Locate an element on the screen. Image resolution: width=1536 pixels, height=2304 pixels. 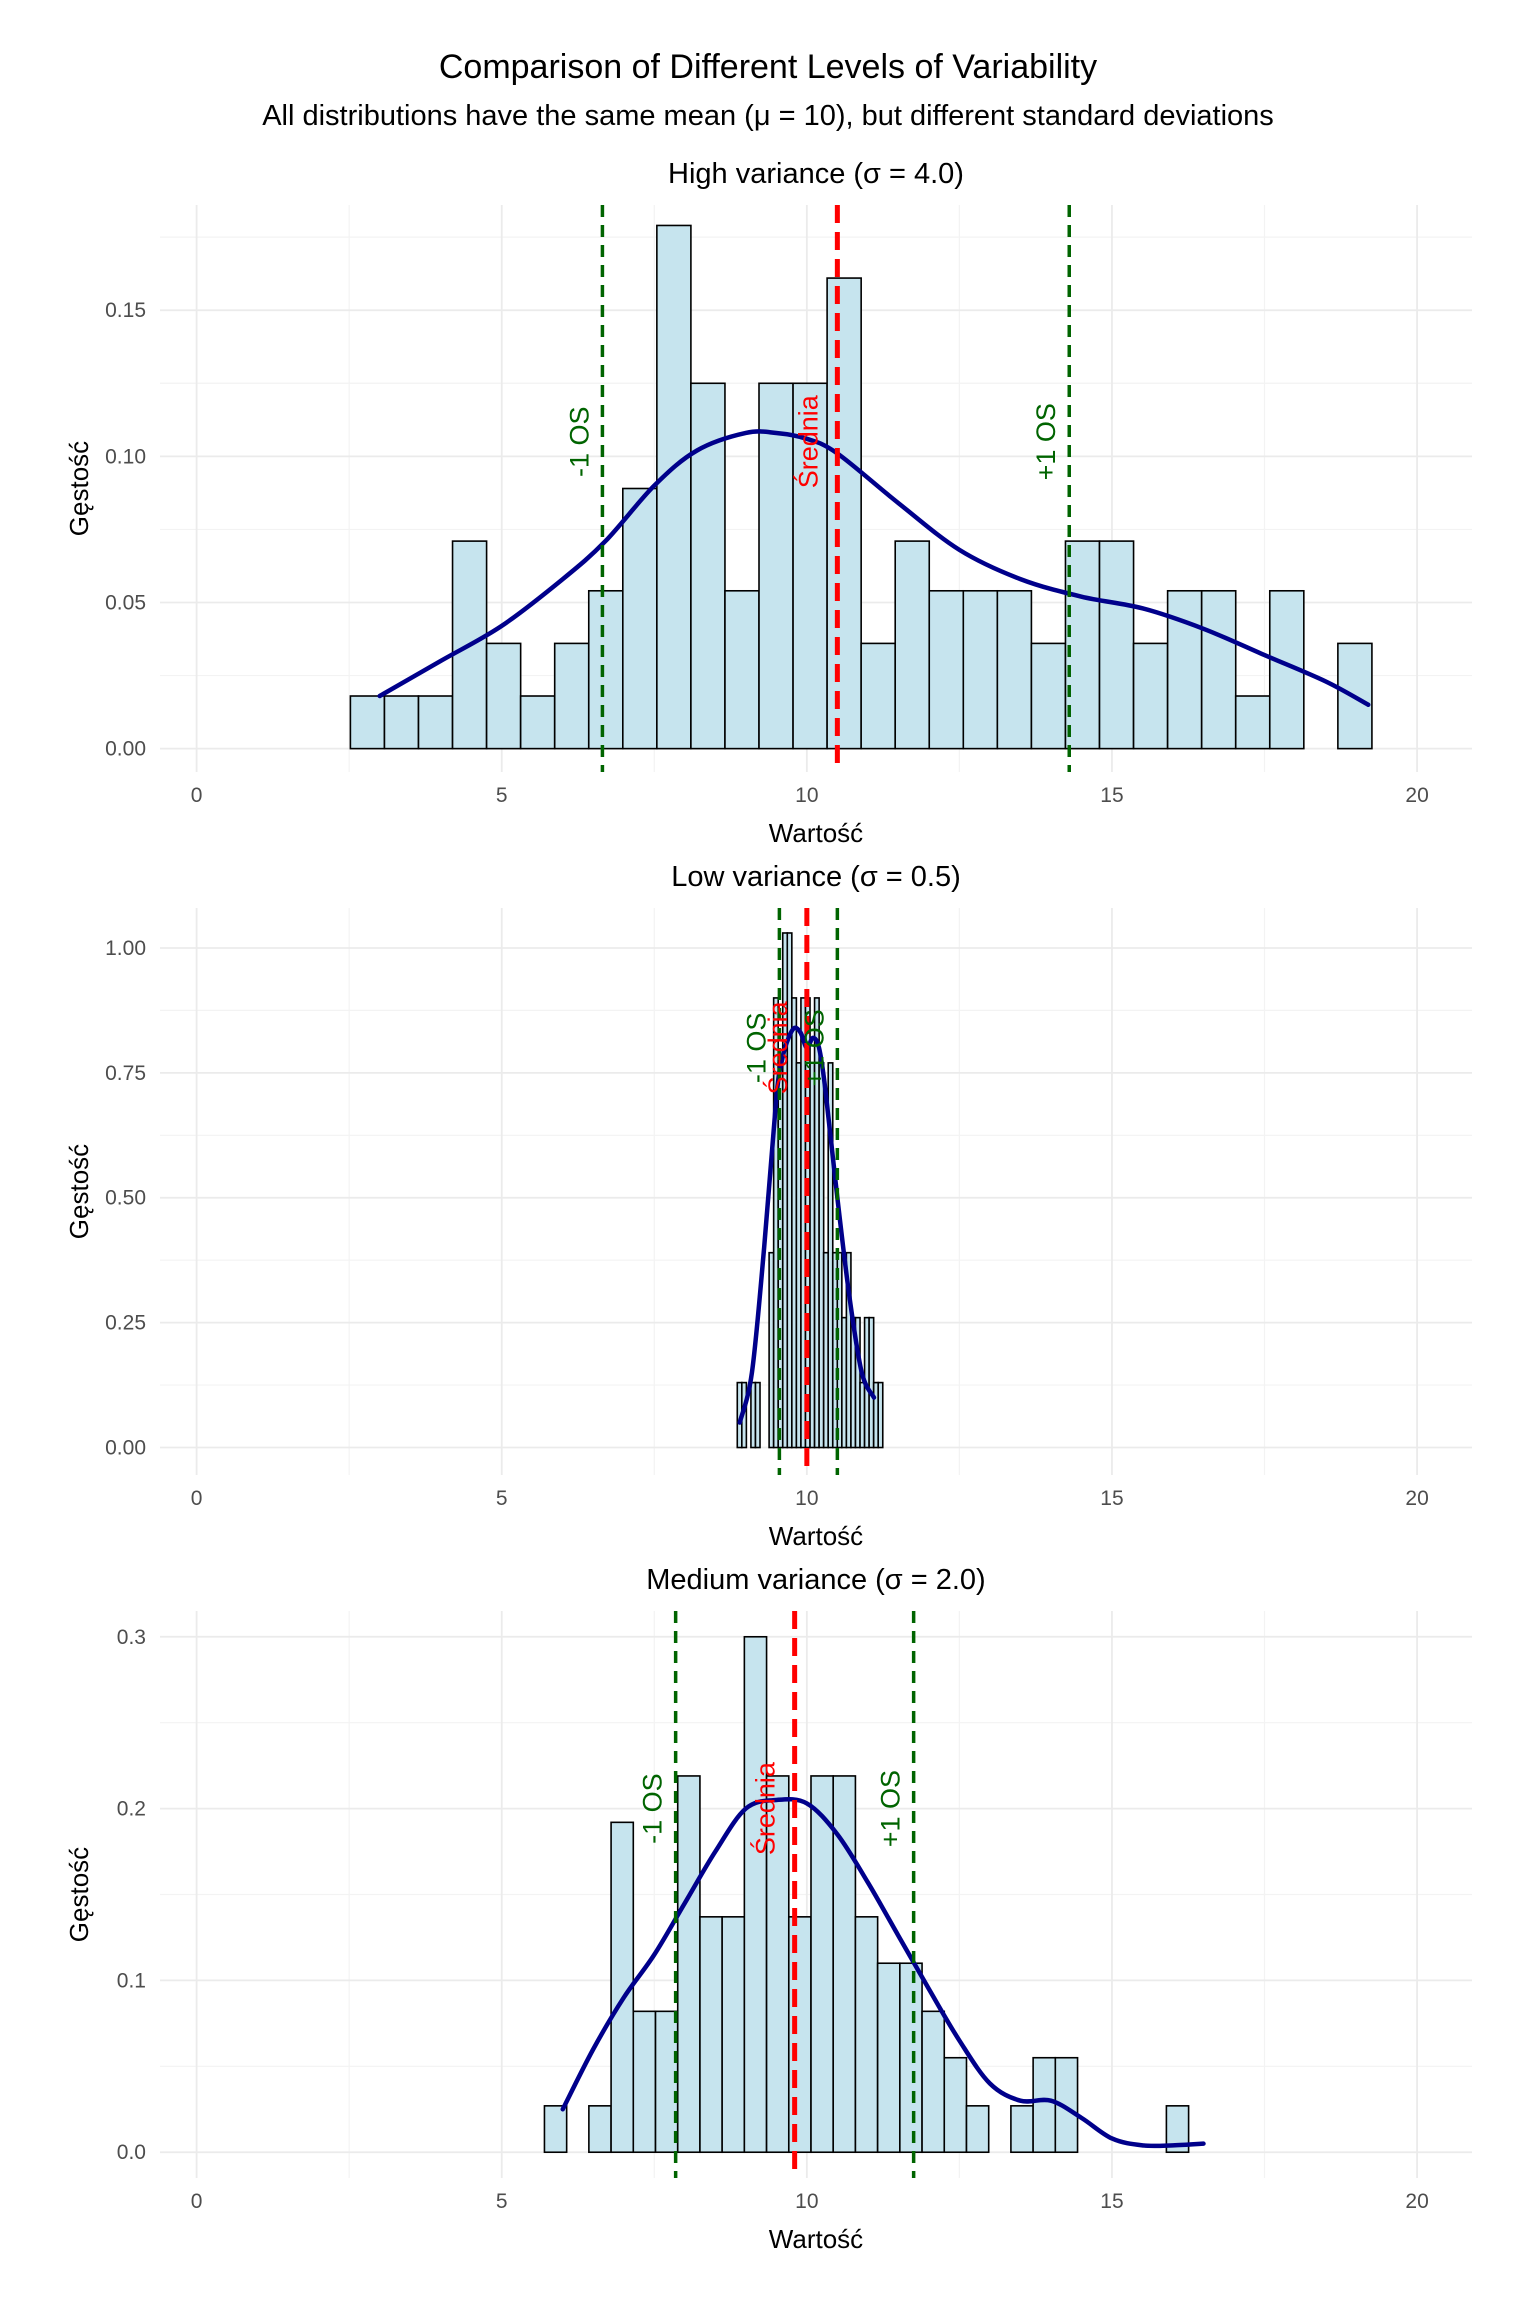
y-tick-label: 0.2 is located at coordinates (131, 1809).